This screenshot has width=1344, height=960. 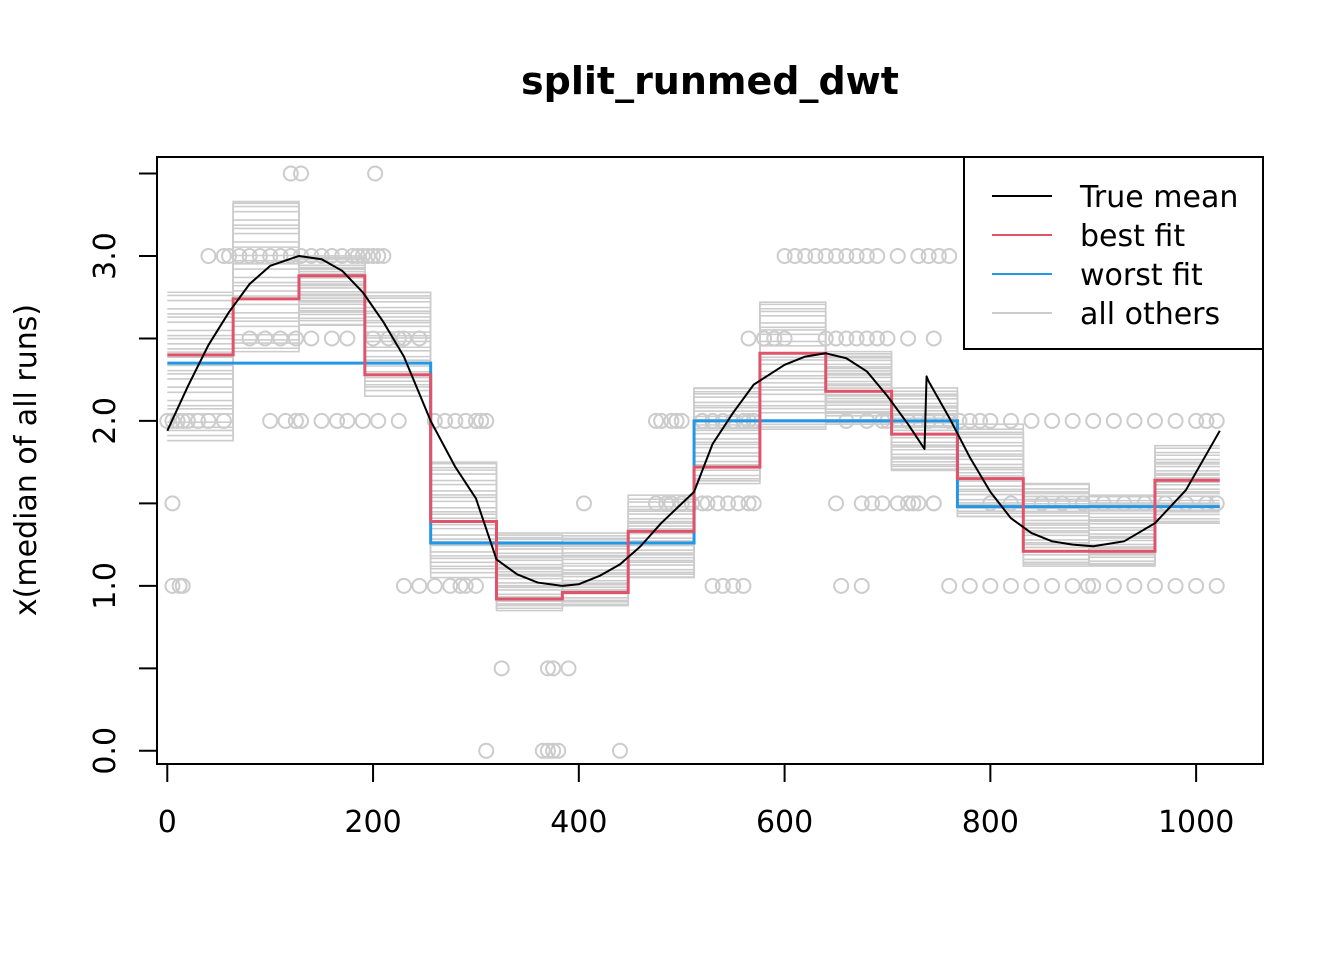 I want to click on y-axis-label: x(median of all runs), so click(x=26, y=460).